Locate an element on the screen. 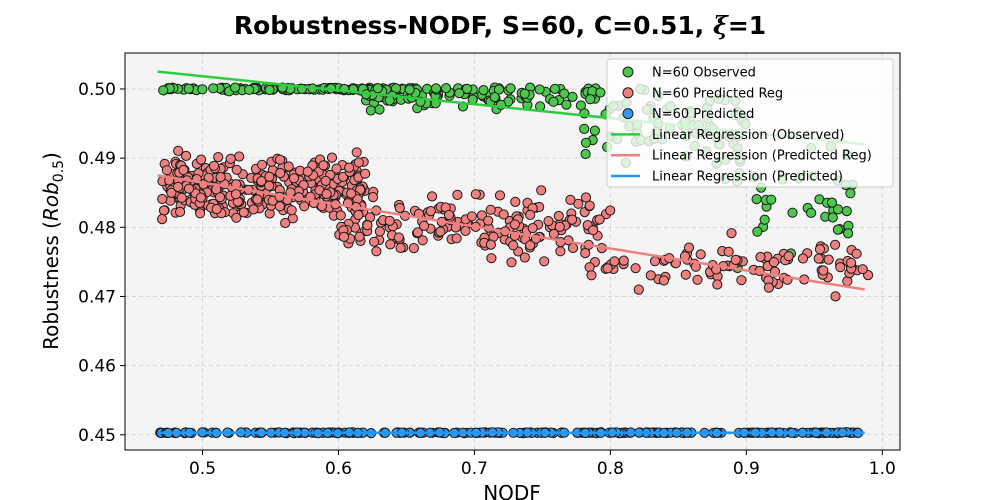 This screenshot has height=500, width=1000. y-tick-label: 0.47 is located at coordinates (97, 297).